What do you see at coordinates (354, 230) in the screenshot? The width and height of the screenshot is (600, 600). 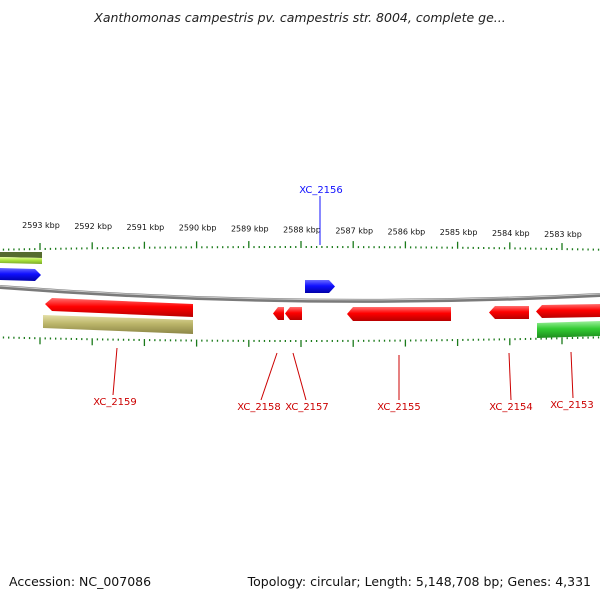 I see `tick-label: 2587 kbp` at bounding box center [354, 230].